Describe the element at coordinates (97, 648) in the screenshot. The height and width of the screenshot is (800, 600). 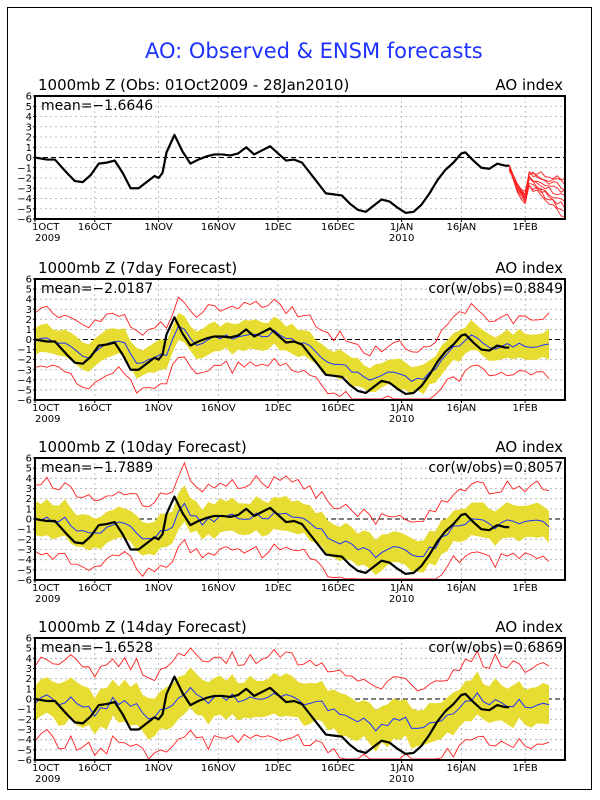
I see `mean-label: mean=−1.6528` at that location.